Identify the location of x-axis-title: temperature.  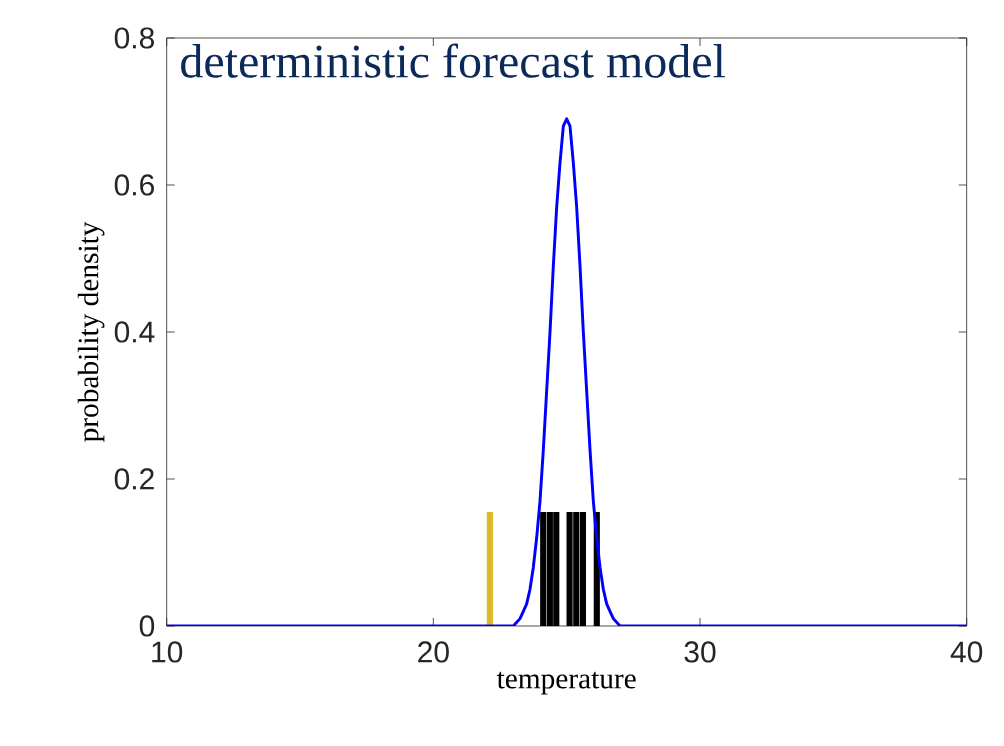
(566, 683).